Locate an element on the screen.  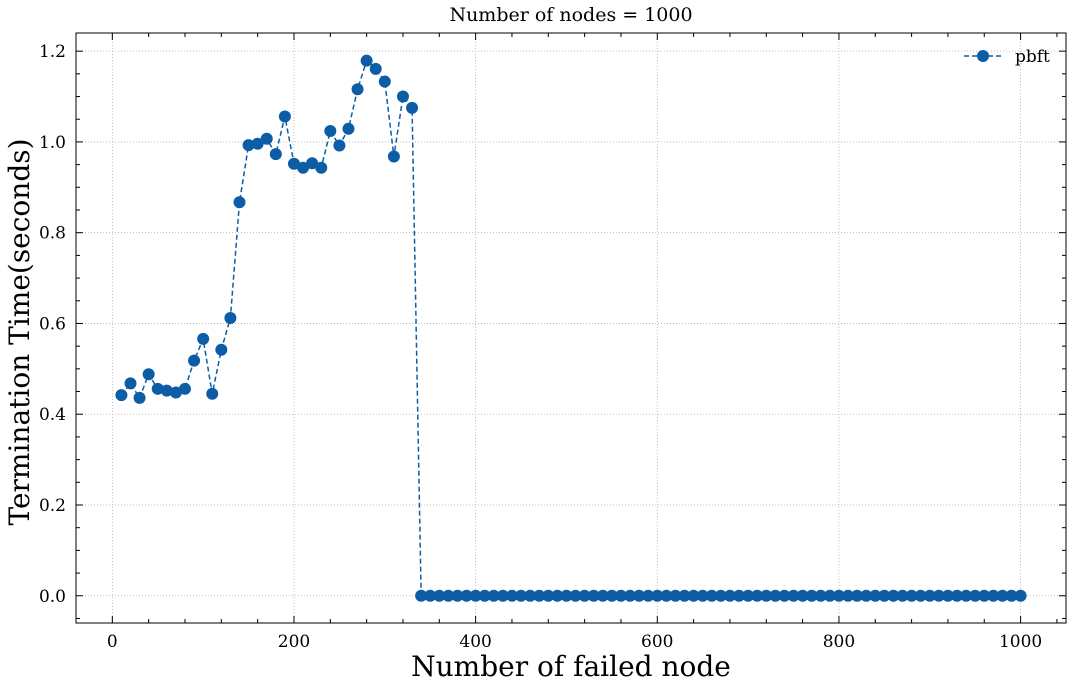
legend: pbft is located at coordinates (1007, 57).